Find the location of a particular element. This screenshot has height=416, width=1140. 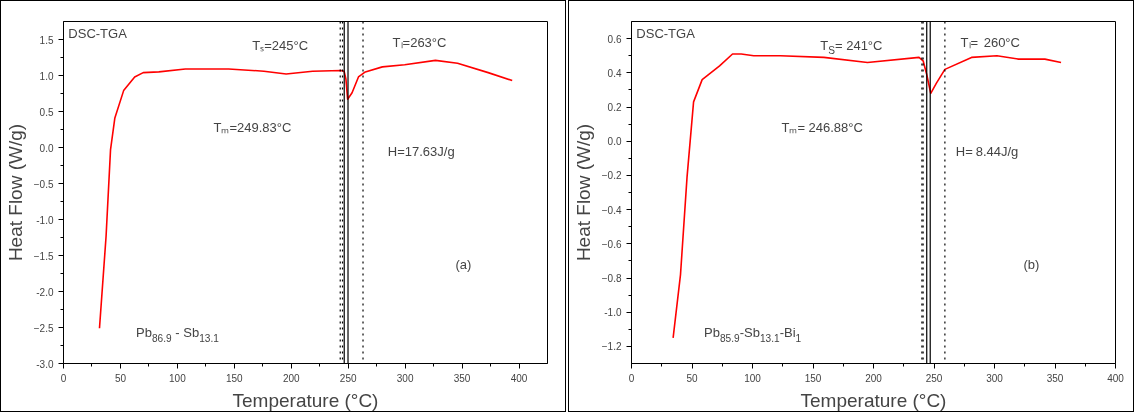

annotation: Tₛ=245°C is located at coordinates (280, 45).